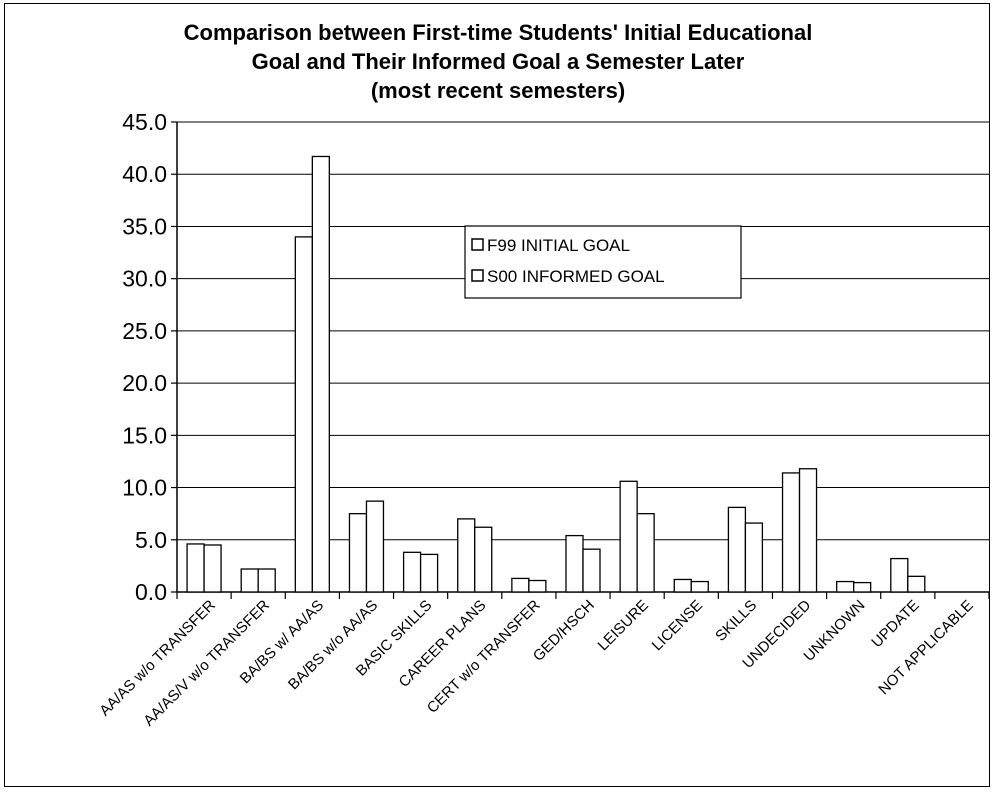  I want to click on x-category-label: LEISURE, so click(623, 625).